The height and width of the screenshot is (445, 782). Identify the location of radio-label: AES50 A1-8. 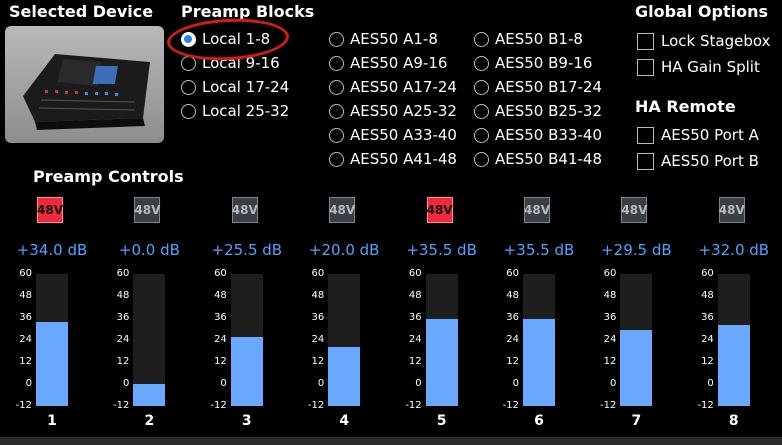
(394, 39).